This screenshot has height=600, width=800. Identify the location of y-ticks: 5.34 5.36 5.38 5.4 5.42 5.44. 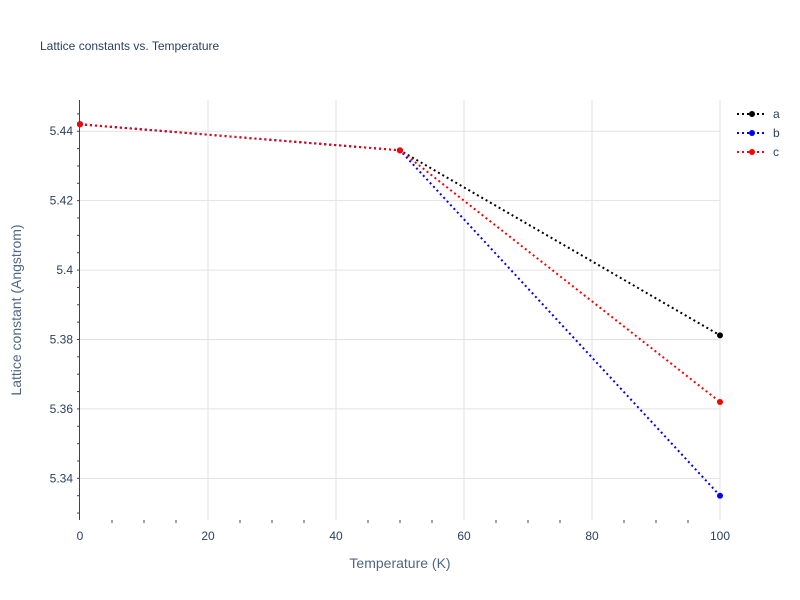
(65, 313).